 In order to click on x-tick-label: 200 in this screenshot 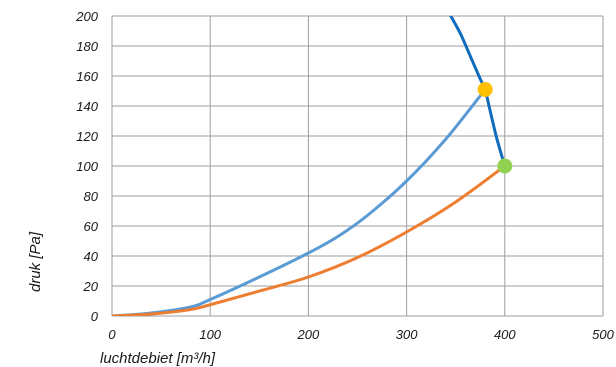, I will do `click(308, 334)`.